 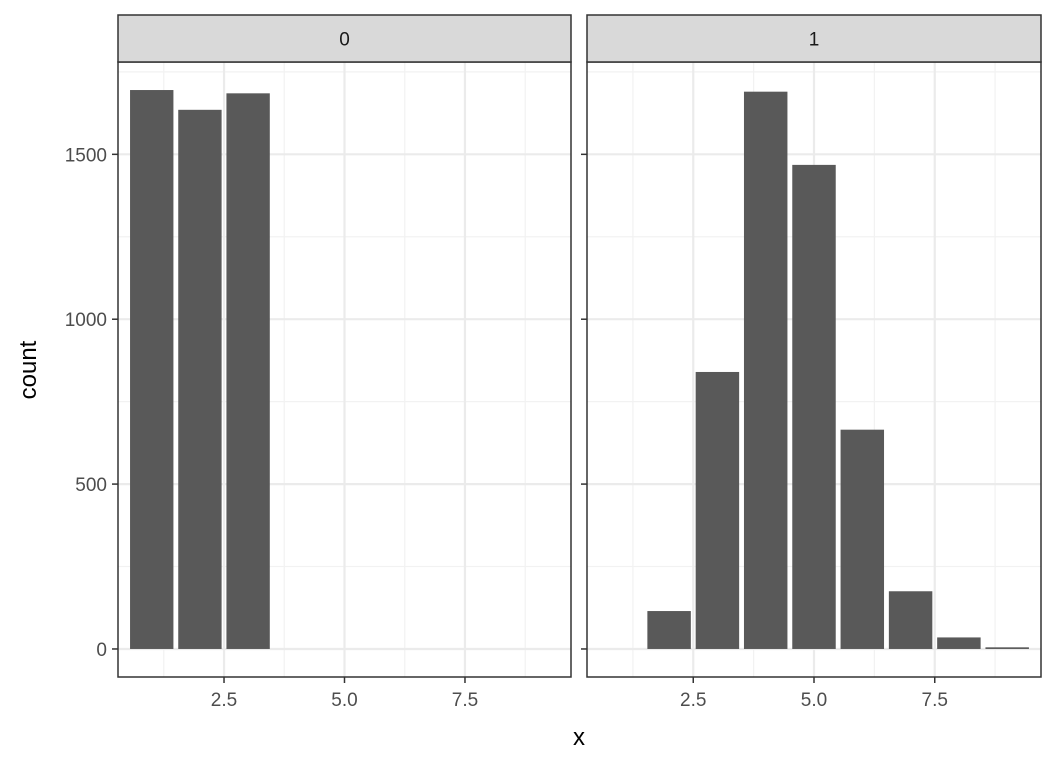 What do you see at coordinates (86, 403) in the screenshot?
I see `y-axis: 0 500 1000 1500` at bounding box center [86, 403].